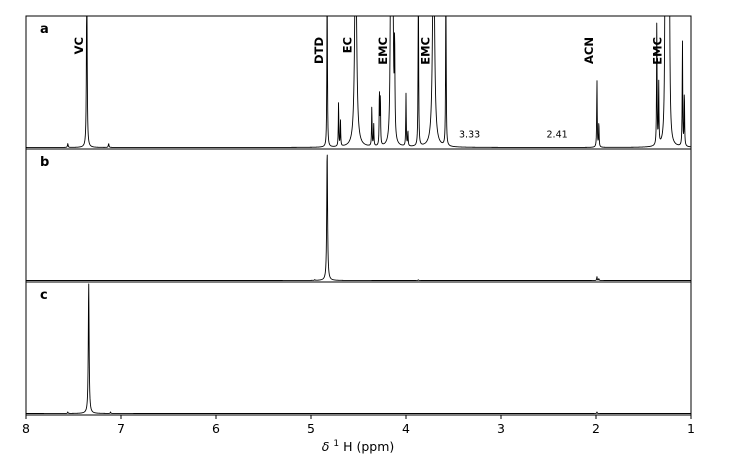  I want to click on x-tick-label-4: 4, so click(406, 428).